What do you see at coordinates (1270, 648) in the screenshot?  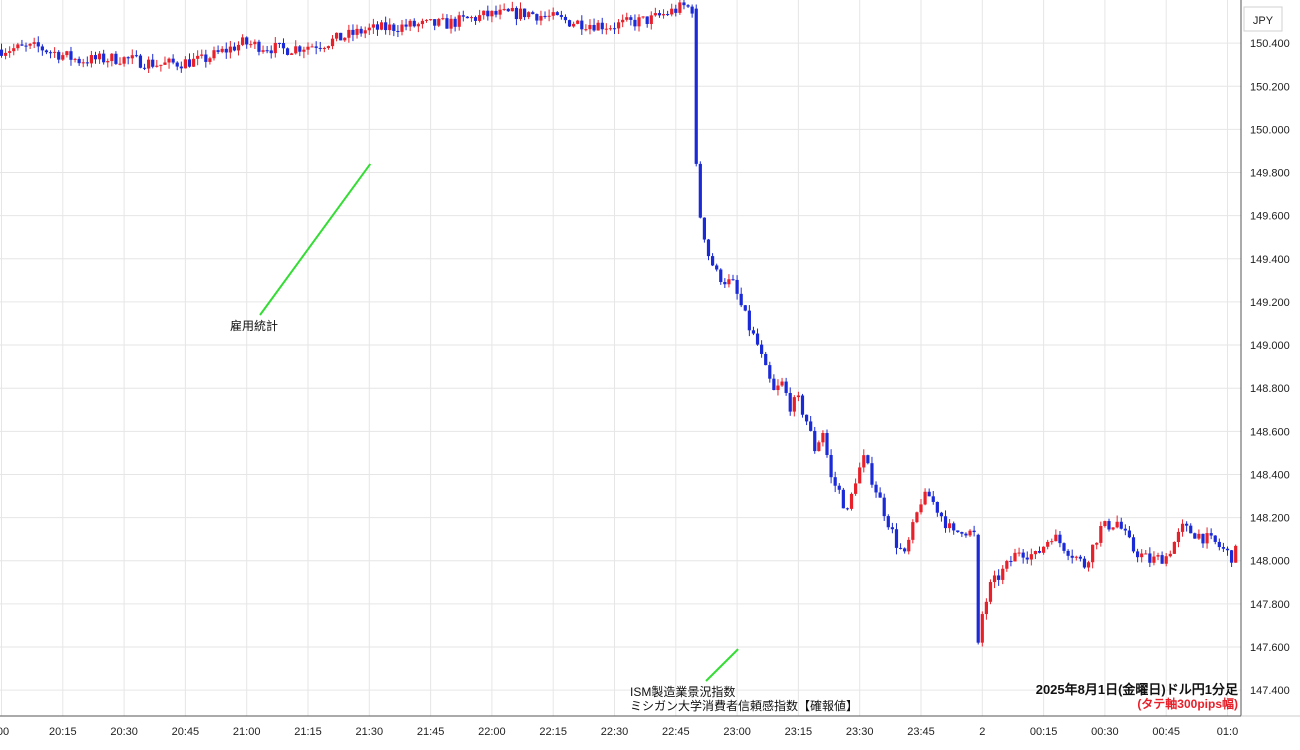 I see `y-tick-label: 147.600` at bounding box center [1270, 648].